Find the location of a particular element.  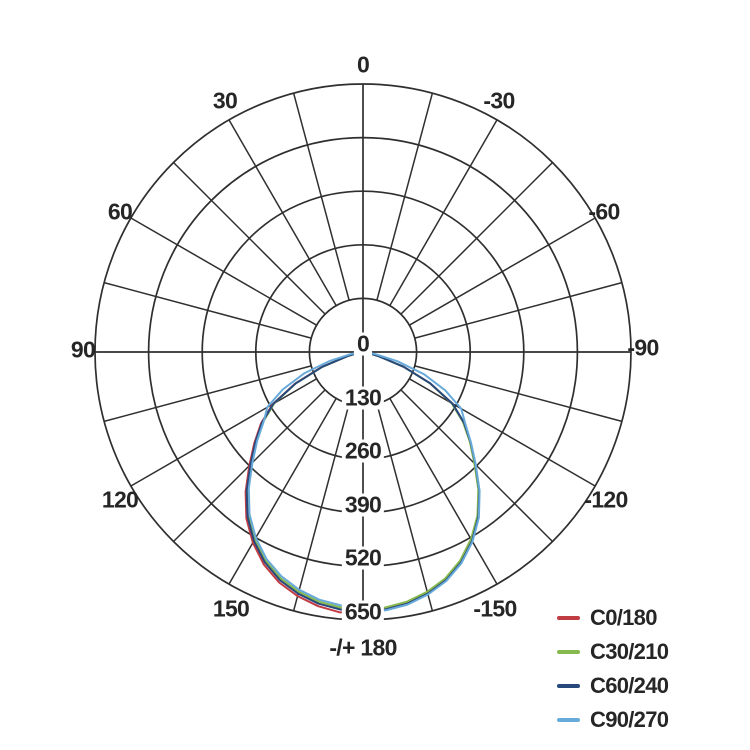

legend: C0/180 C30/210 C60/240 C90/270 is located at coordinates (613, 674).